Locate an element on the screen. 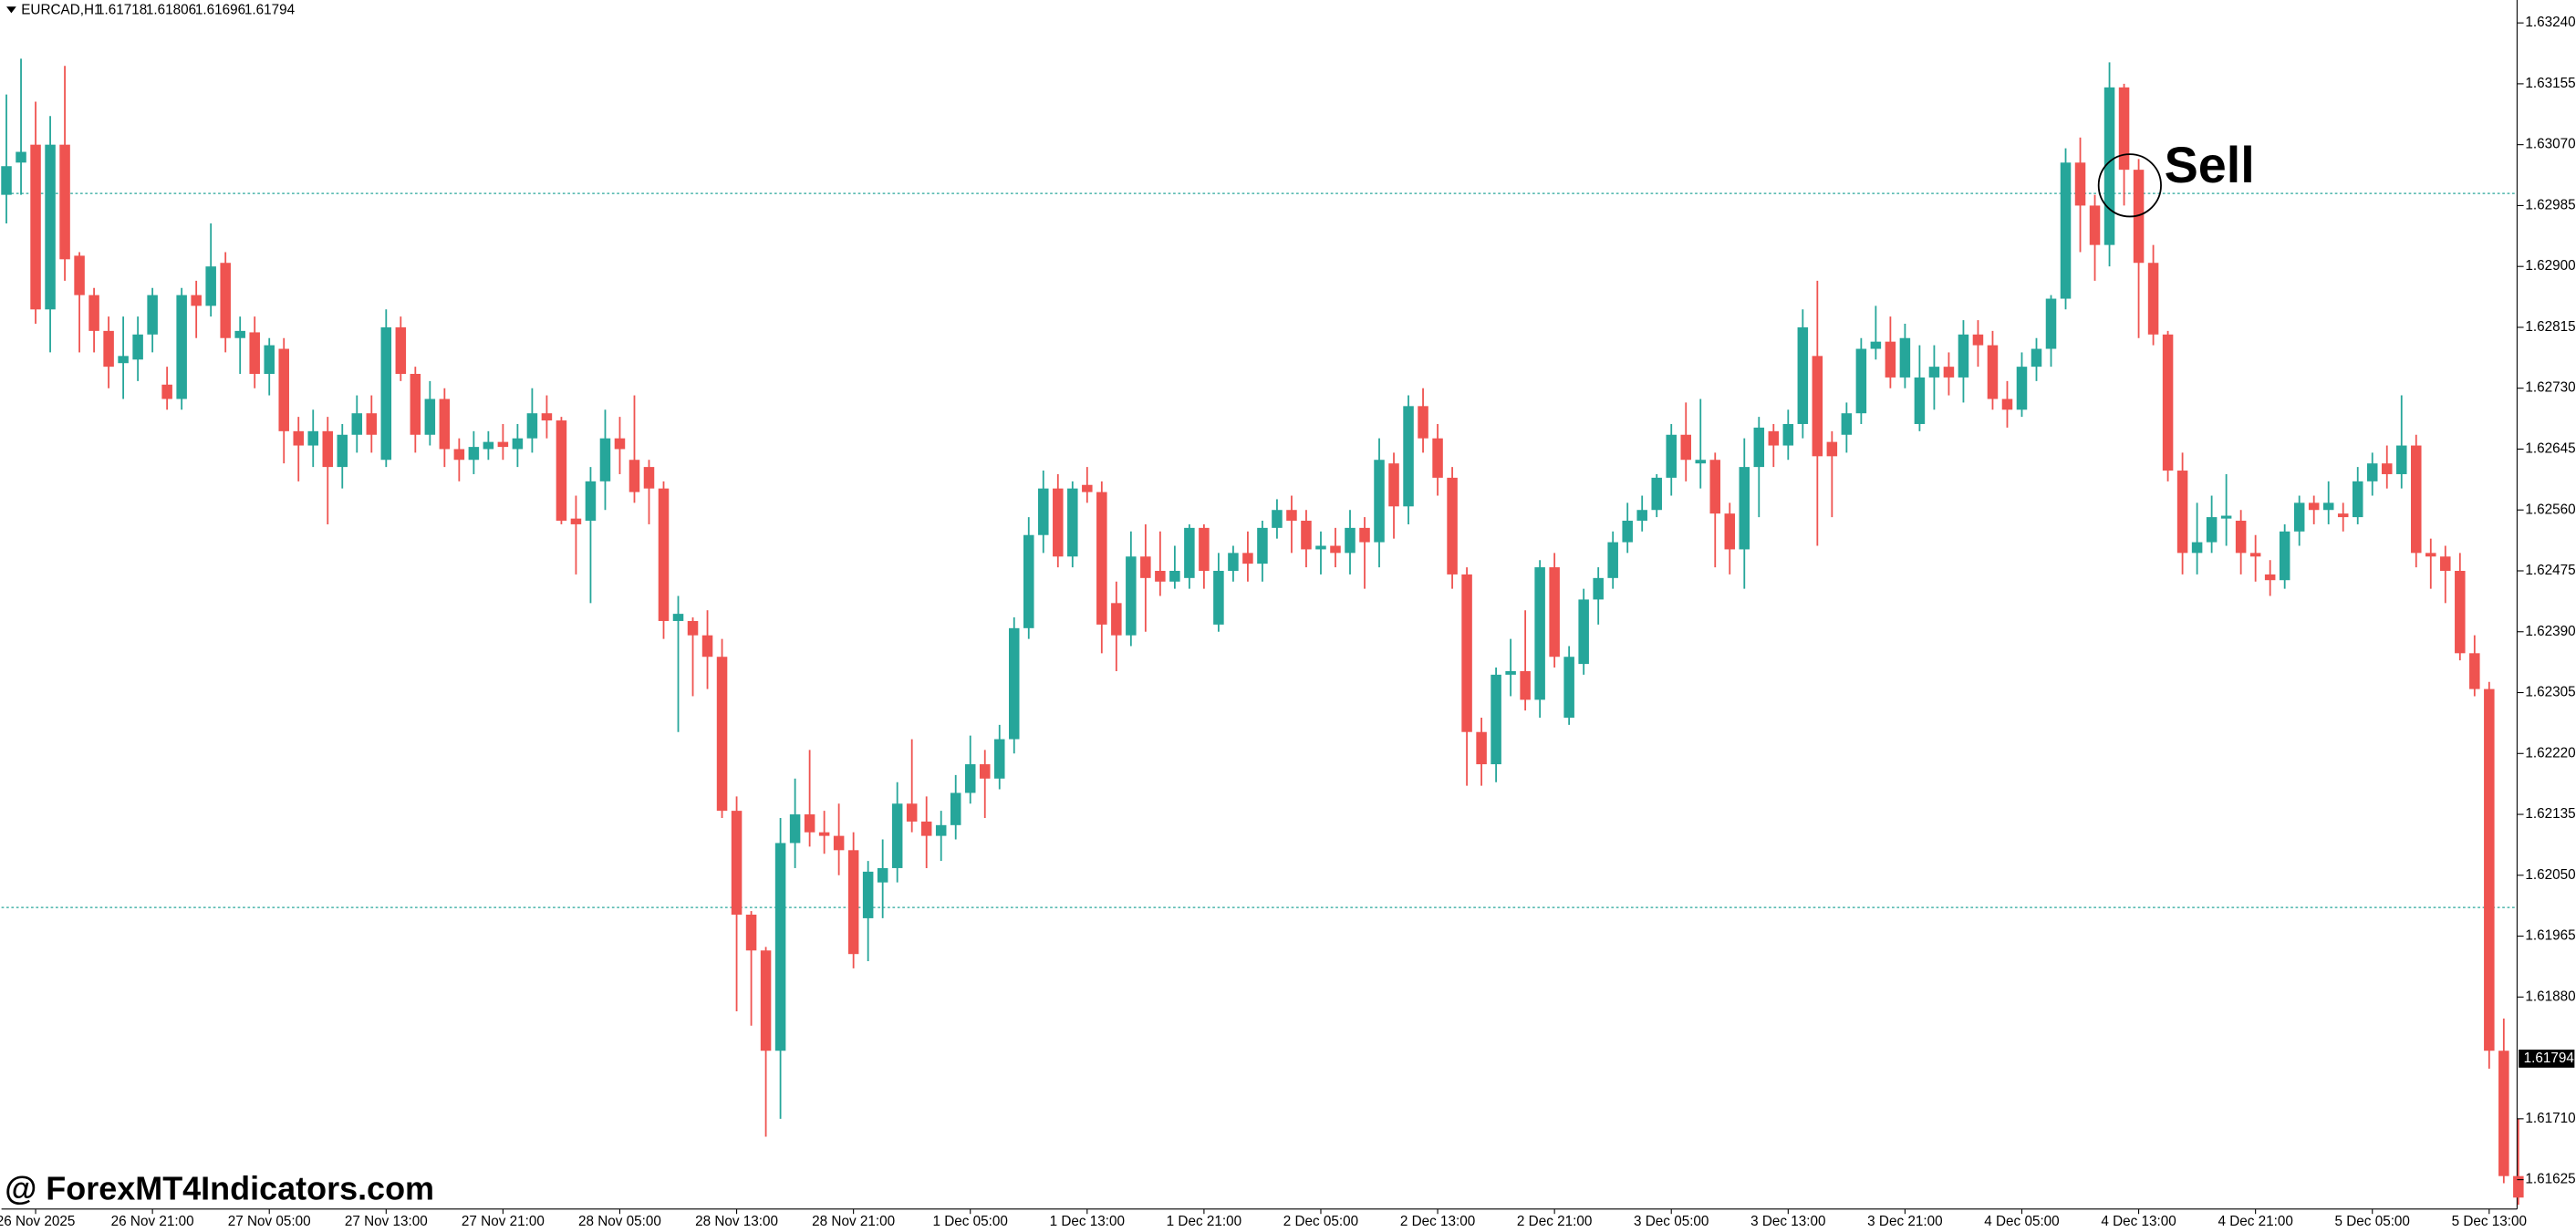 The height and width of the screenshot is (1232, 2576). symbol-menu-icon is located at coordinates (11, 10).